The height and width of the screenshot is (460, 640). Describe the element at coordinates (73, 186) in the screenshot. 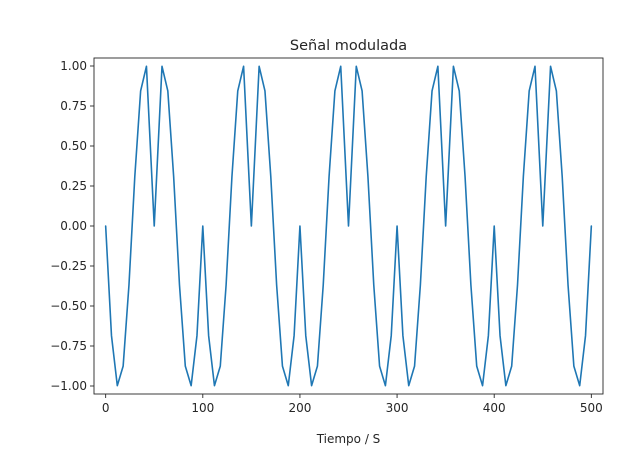

I see `y-tick-label: 0.25` at that location.